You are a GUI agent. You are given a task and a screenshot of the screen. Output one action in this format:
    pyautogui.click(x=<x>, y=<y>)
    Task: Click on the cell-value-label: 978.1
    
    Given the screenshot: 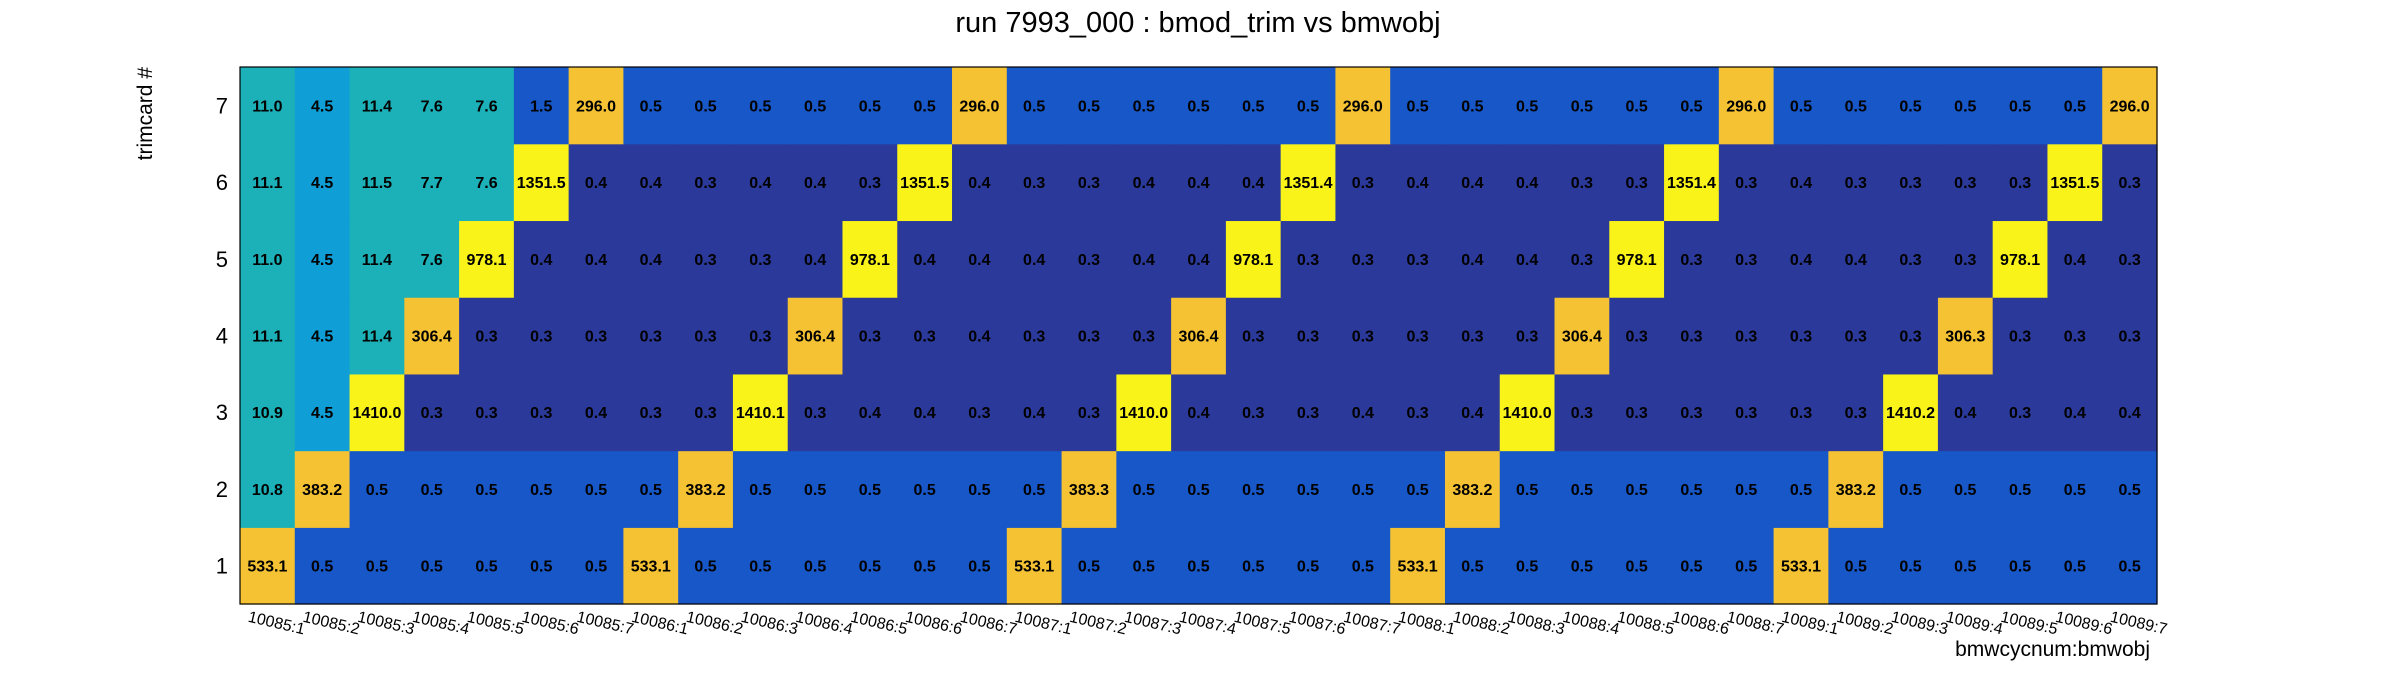 What is the action you would take?
    pyautogui.click(x=486, y=260)
    